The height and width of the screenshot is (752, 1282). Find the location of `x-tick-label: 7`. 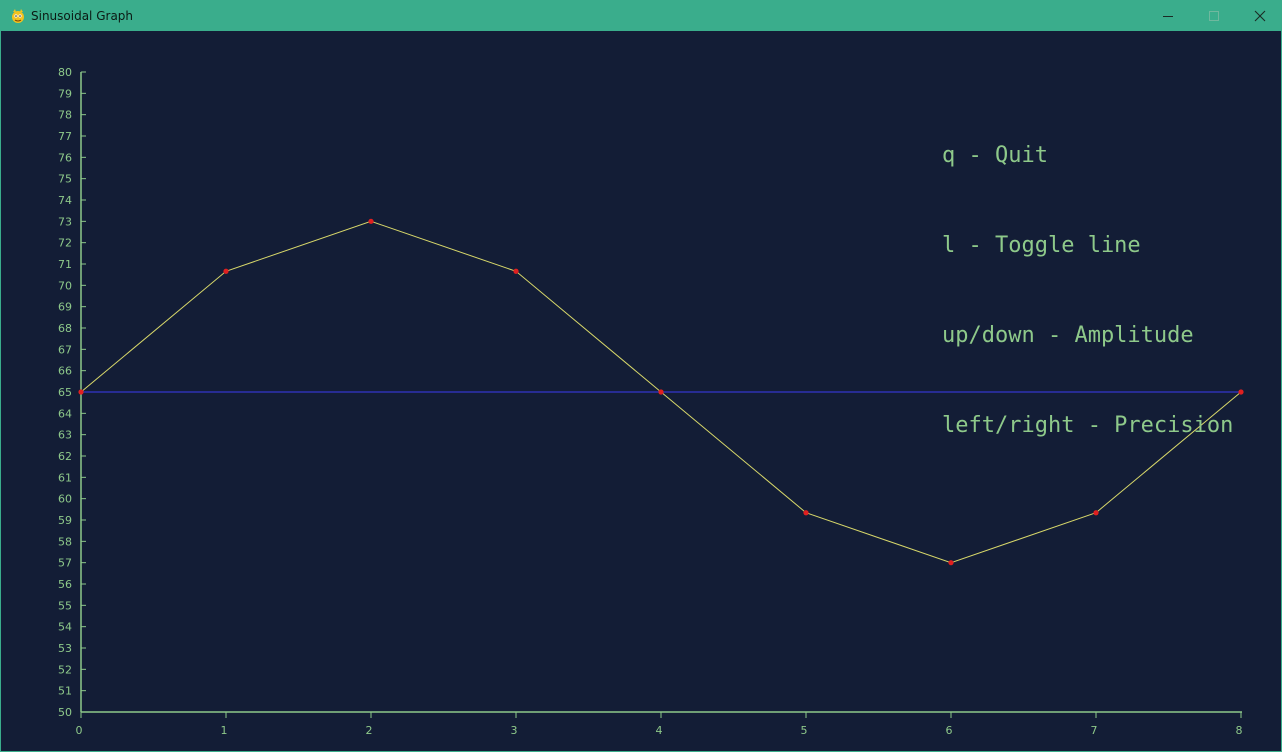

x-tick-label: 7 is located at coordinates (1094, 730).